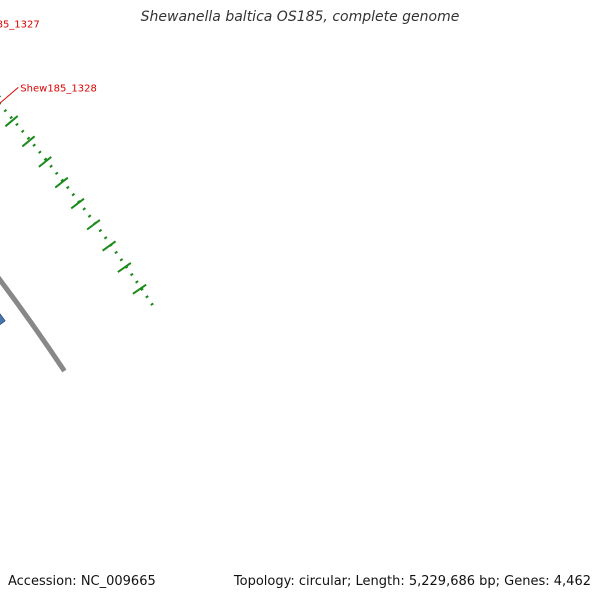  I want to click on gene-features, so click(3, 319).